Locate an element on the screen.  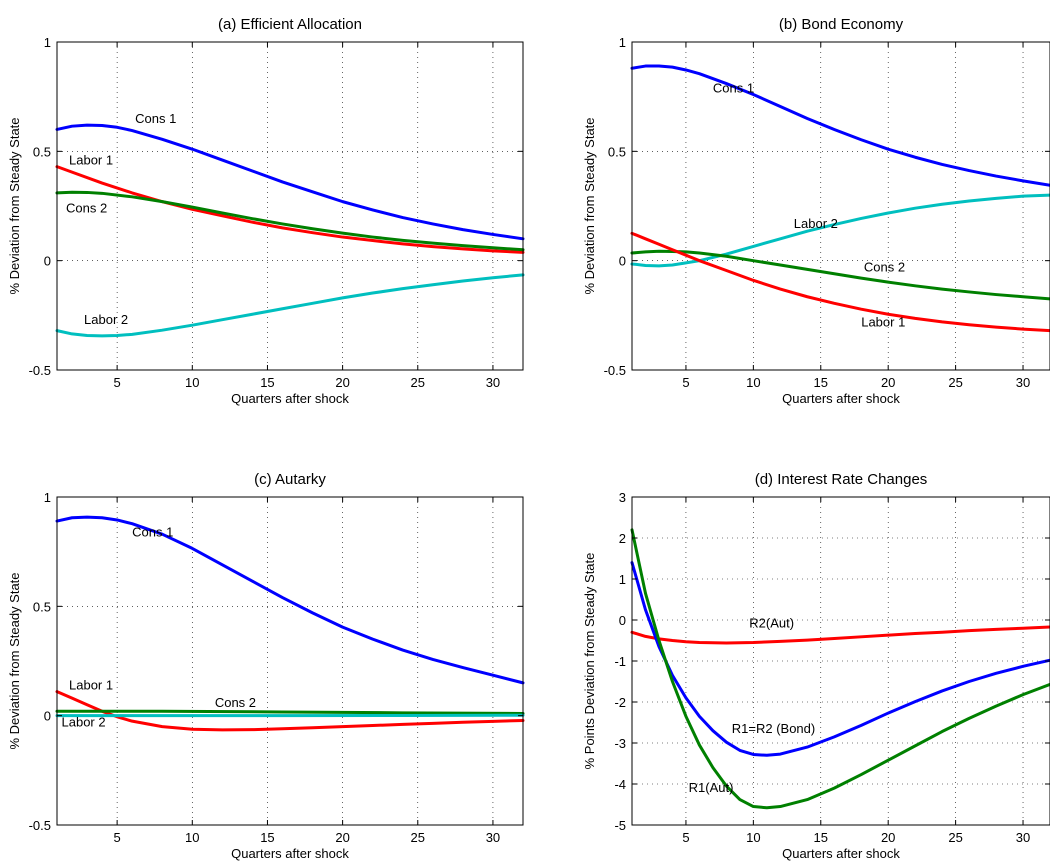
series-line-r2-aut is located at coordinates (840, 635).